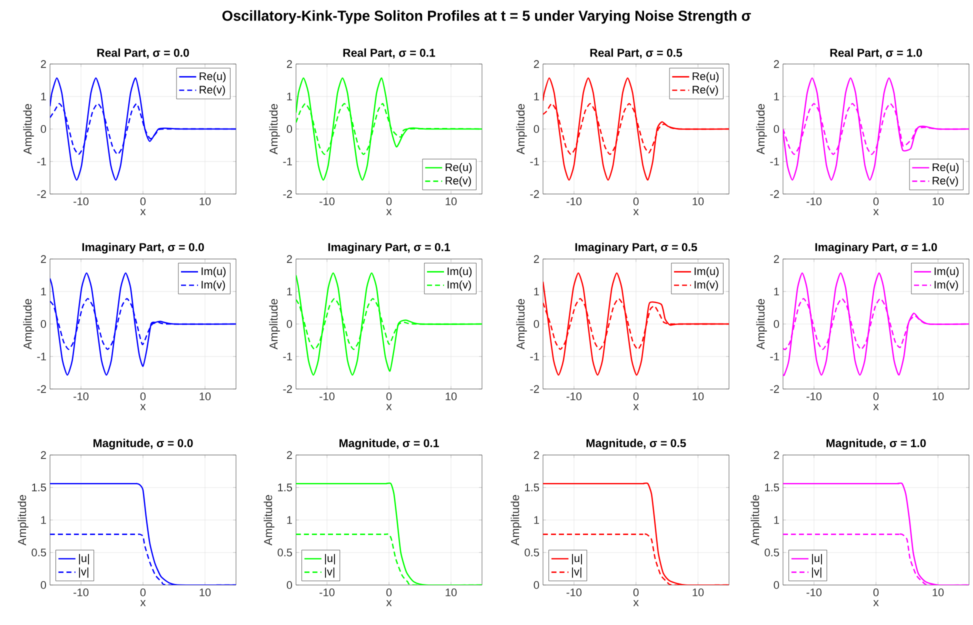 The image size is (973, 625). Describe the element at coordinates (876, 444) in the screenshot. I see `chart-title: Magnitude, σ = 1.0` at that location.